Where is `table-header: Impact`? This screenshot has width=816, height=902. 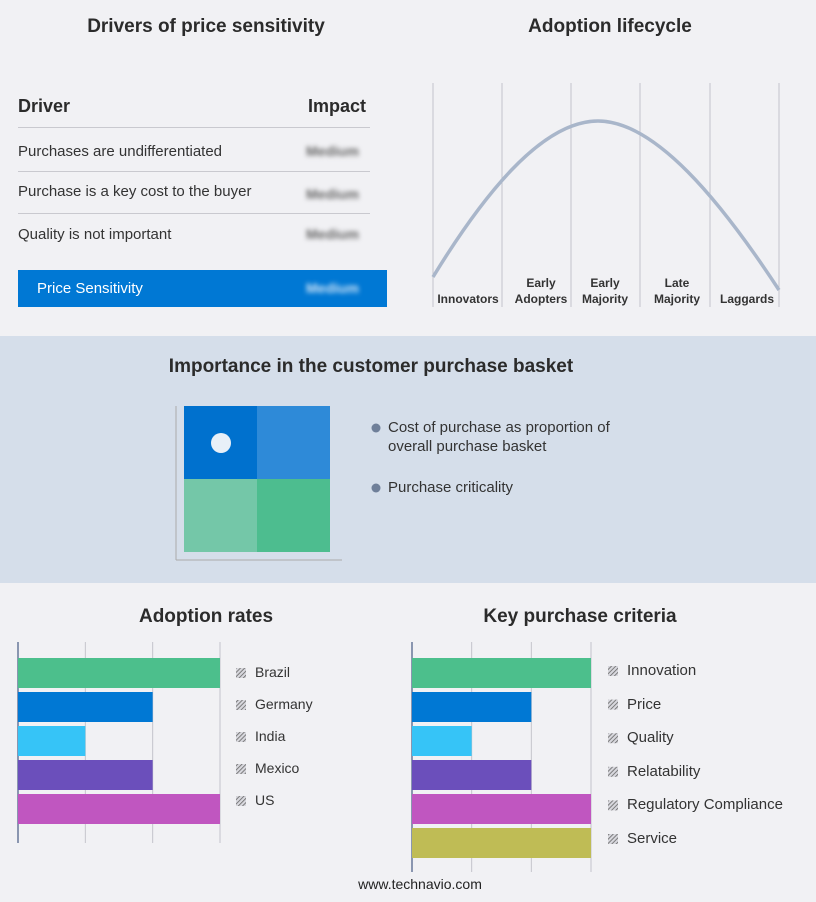 table-header: Impact is located at coordinates (336, 106).